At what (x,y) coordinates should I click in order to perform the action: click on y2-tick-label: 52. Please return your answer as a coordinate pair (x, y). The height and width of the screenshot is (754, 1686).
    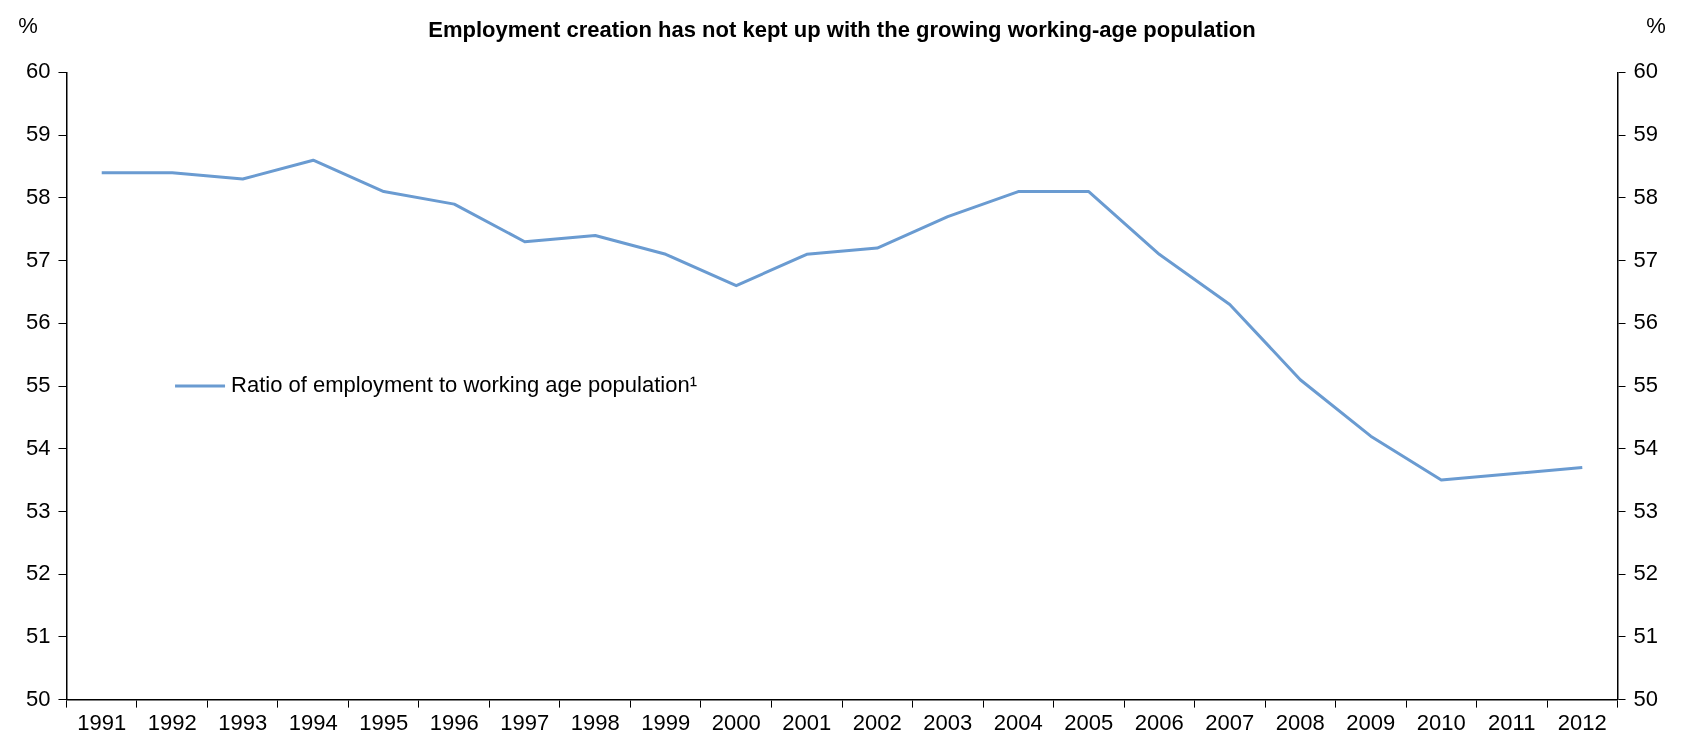
    Looking at the image, I should click on (1646, 573).